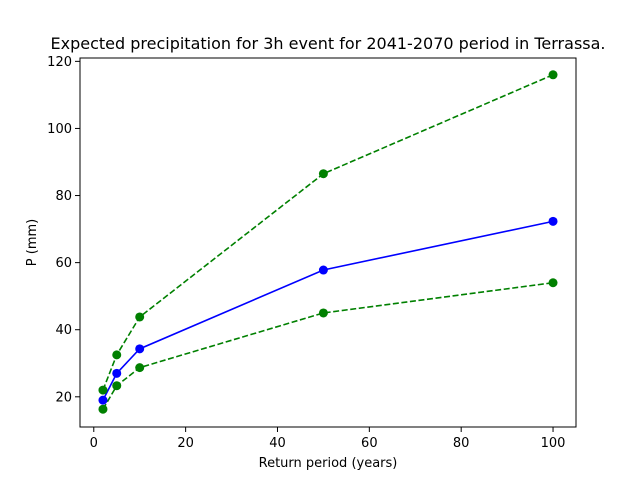 Image resolution: width=640 pixels, height=480 pixels. I want to click on x-tick-label-3: 60, so click(369, 443).